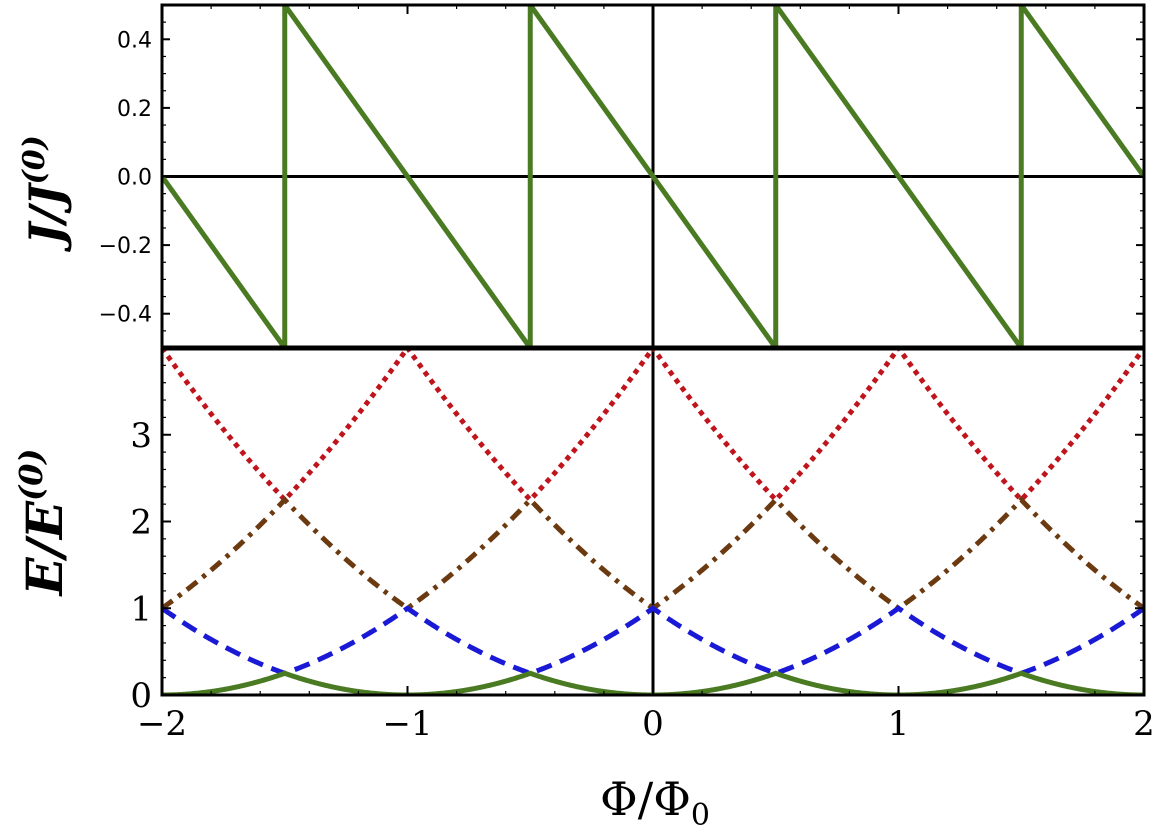  I want to click on bottom-series-band-0-line, so click(653, 682).